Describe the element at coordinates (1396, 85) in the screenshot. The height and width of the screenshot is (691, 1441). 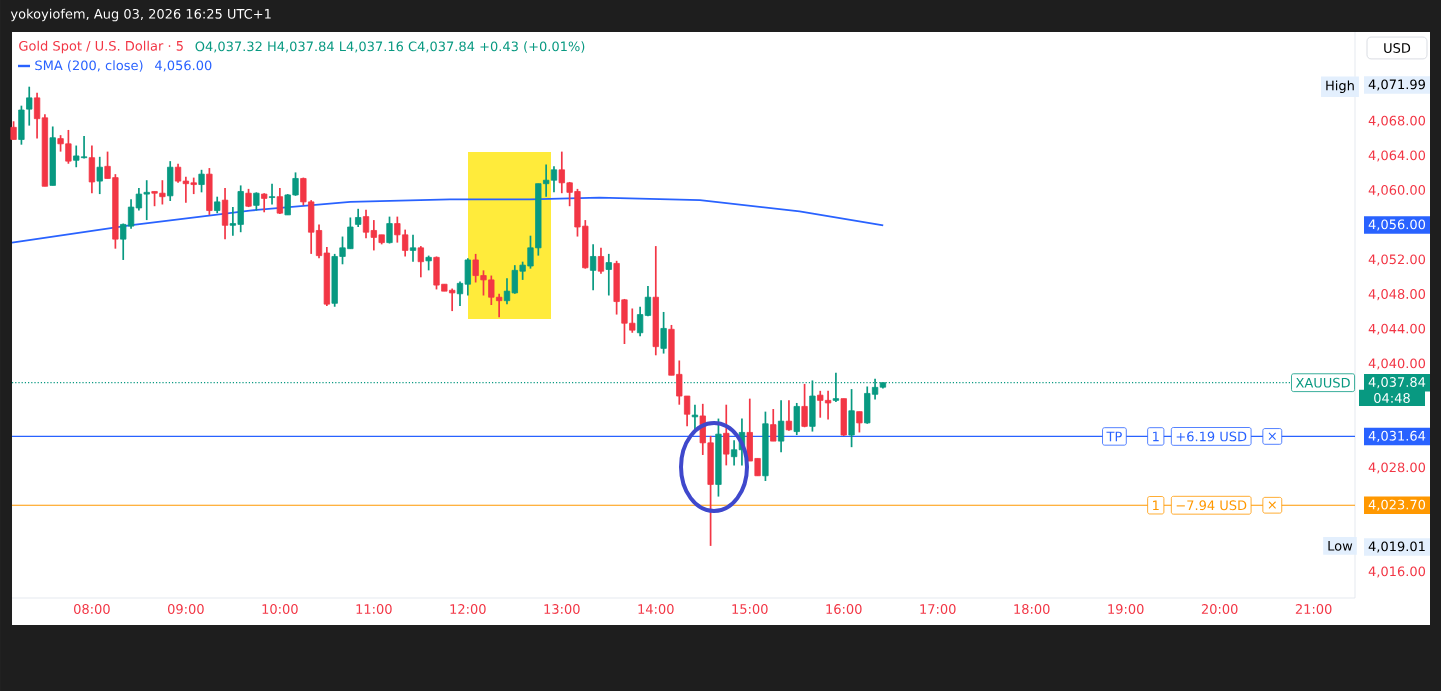
I see `text: 4,071.99` at that location.